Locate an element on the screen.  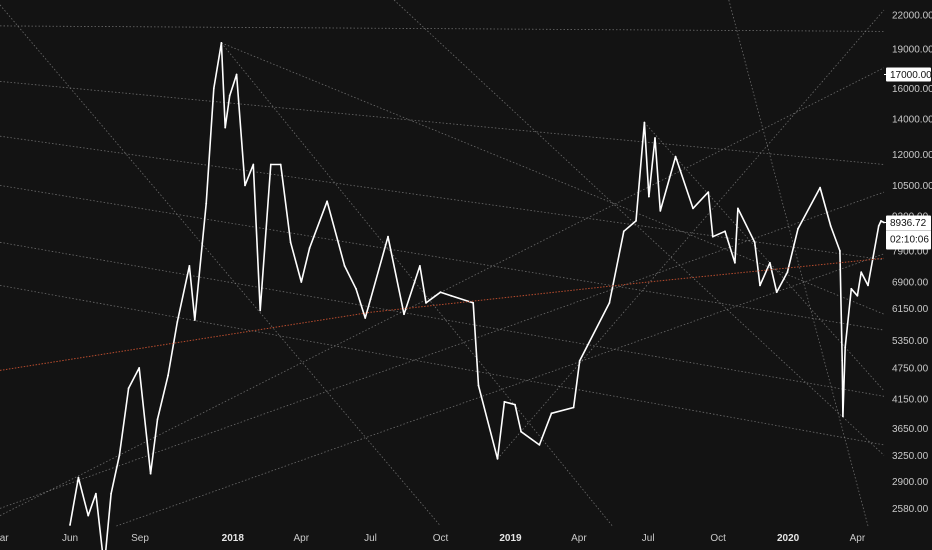
y-tick-label: 19000.00 is located at coordinates (912, 49).